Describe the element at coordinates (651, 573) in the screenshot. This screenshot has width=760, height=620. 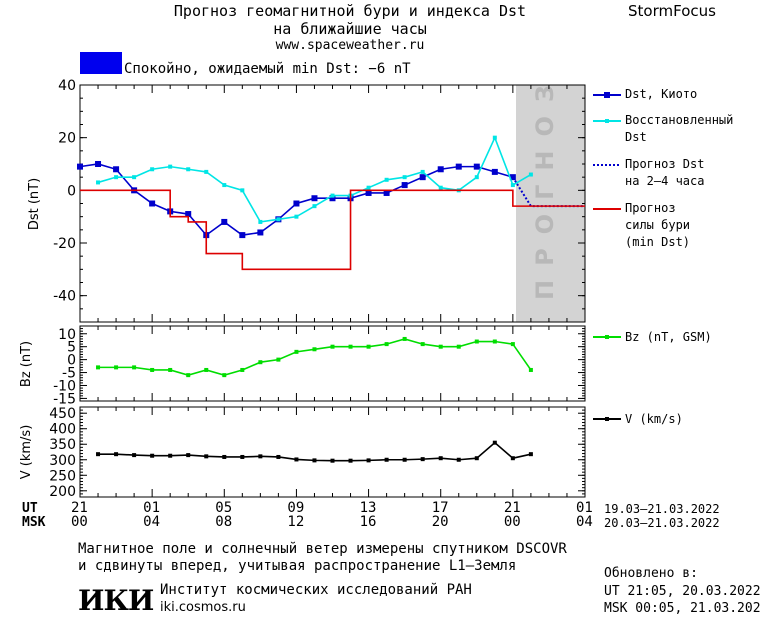
I see `updated-label: Обновлено в:` at that location.